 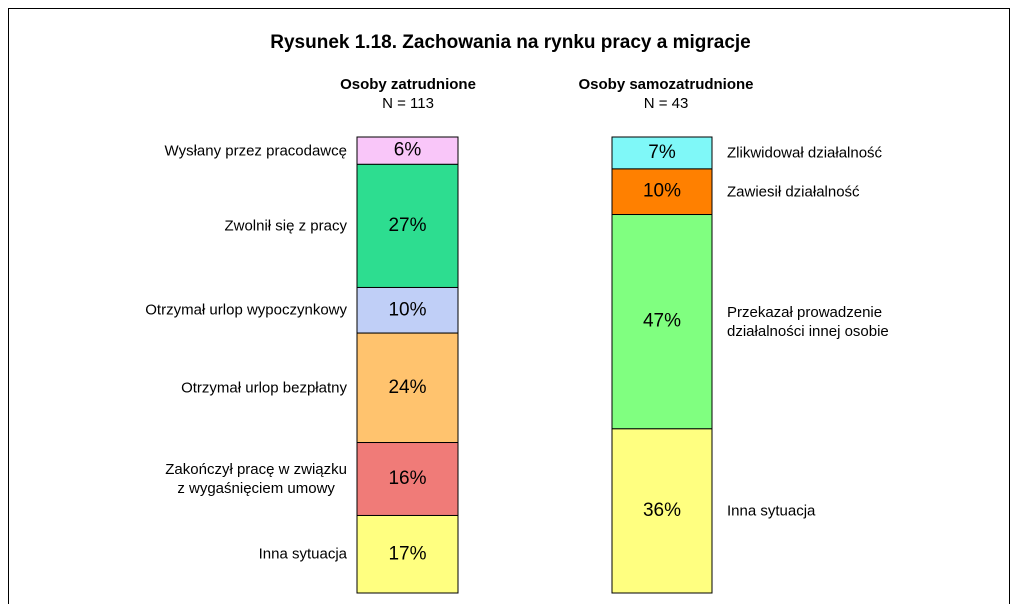 I want to click on value-label: 24%, so click(x=407, y=387).